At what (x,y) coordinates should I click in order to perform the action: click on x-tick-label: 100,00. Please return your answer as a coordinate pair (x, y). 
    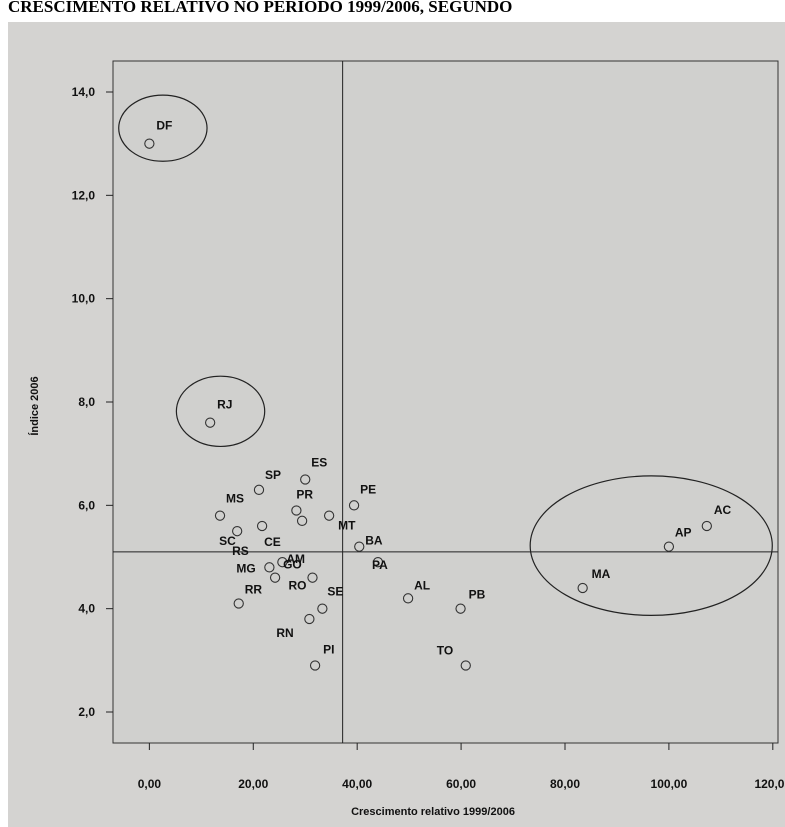
    Looking at the image, I should click on (669, 784).